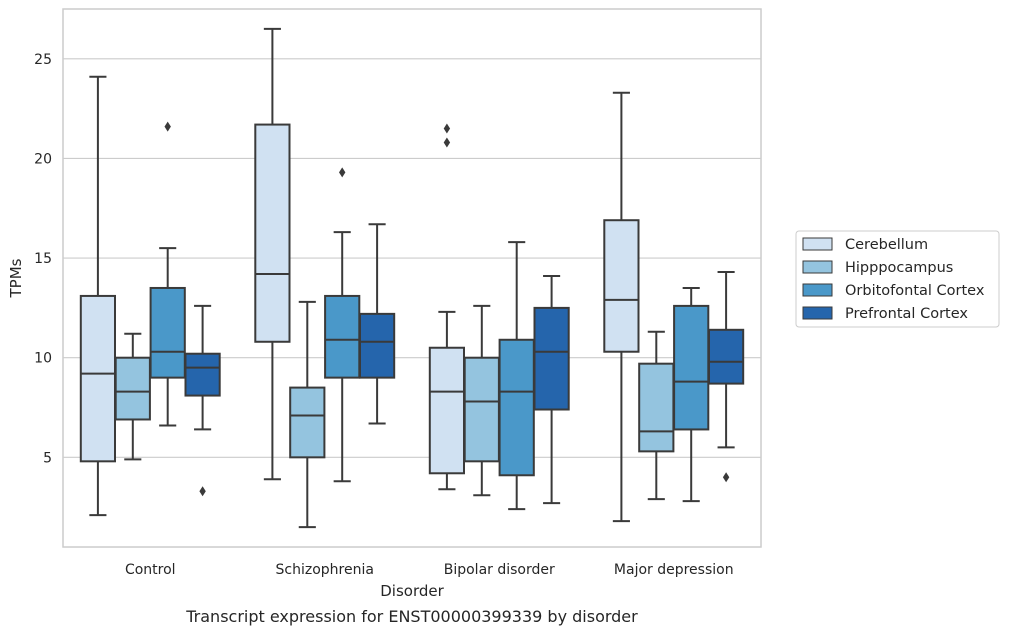 The width and height of the screenshot is (1009, 634). What do you see at coordinates (886, 245) in the screenshot?
I see `legend-label: Cerebellum` at bounding box center [886, 245].